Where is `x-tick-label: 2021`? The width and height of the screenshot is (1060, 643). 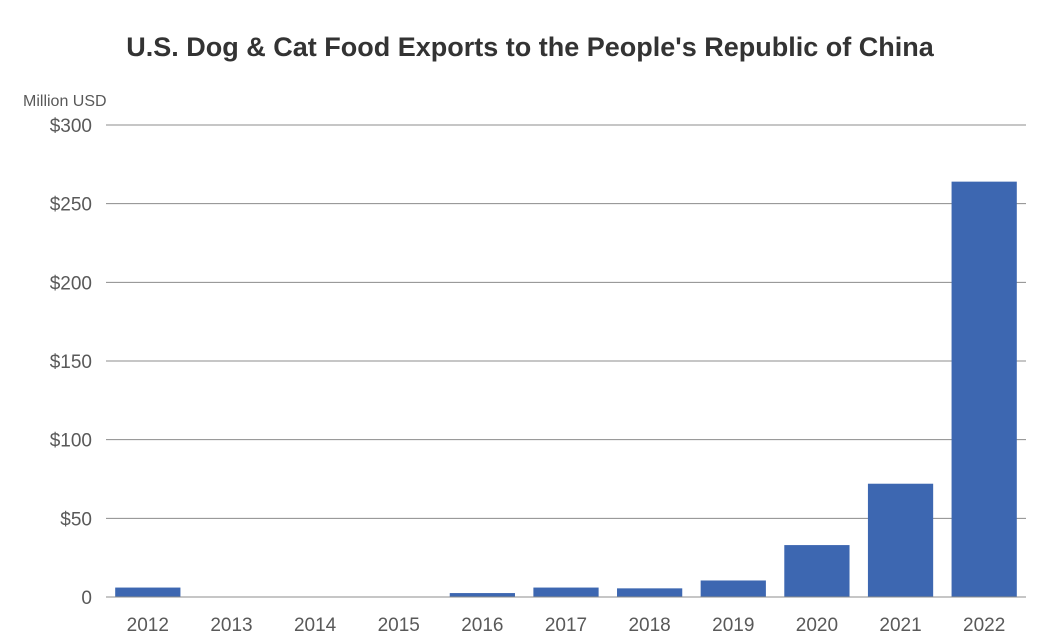
x-tick-label: 2021 is located at coordinates (900, 625).